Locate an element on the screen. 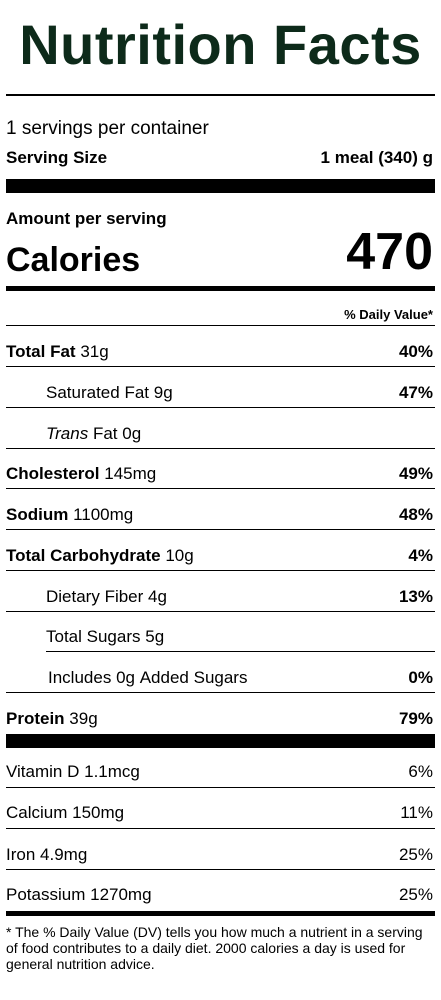 This screenshot has height=1000, width=441. nutrient-dv: 47% is located at coordinates (415, 392).